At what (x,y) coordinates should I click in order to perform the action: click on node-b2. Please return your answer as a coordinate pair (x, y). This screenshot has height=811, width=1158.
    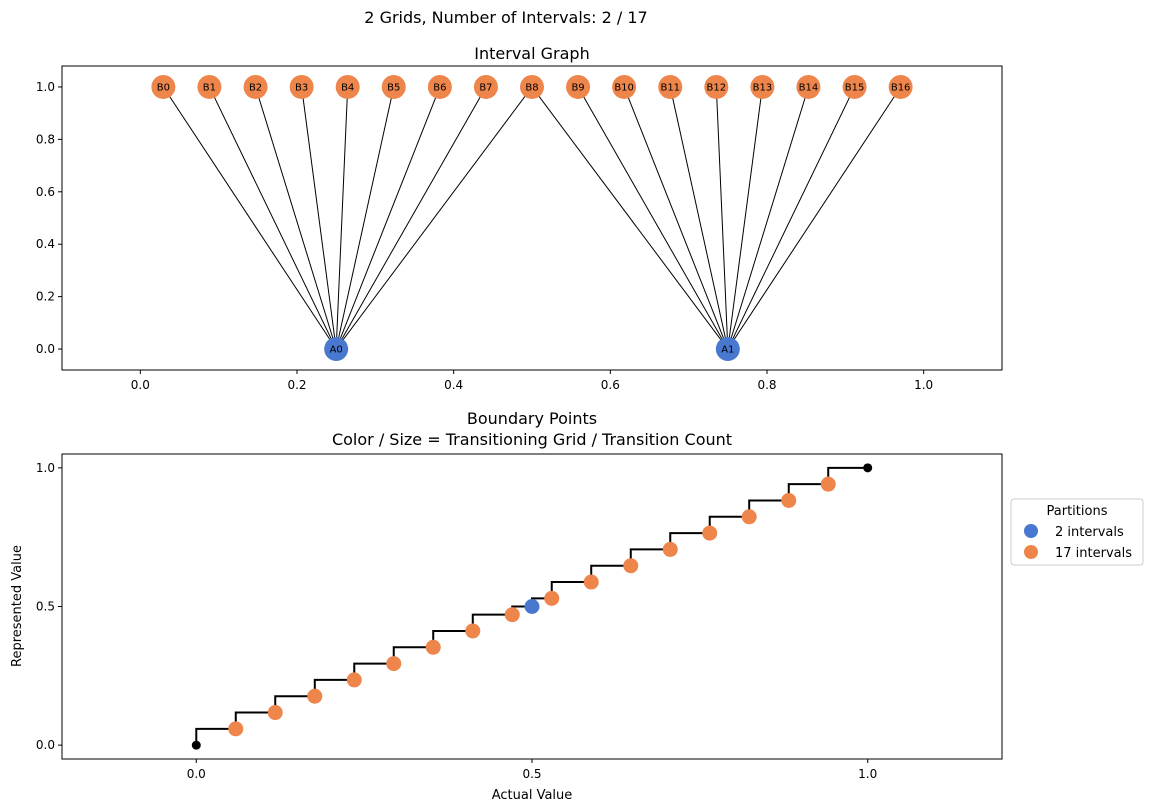
    Looking at the image, I should click on (255, 86).